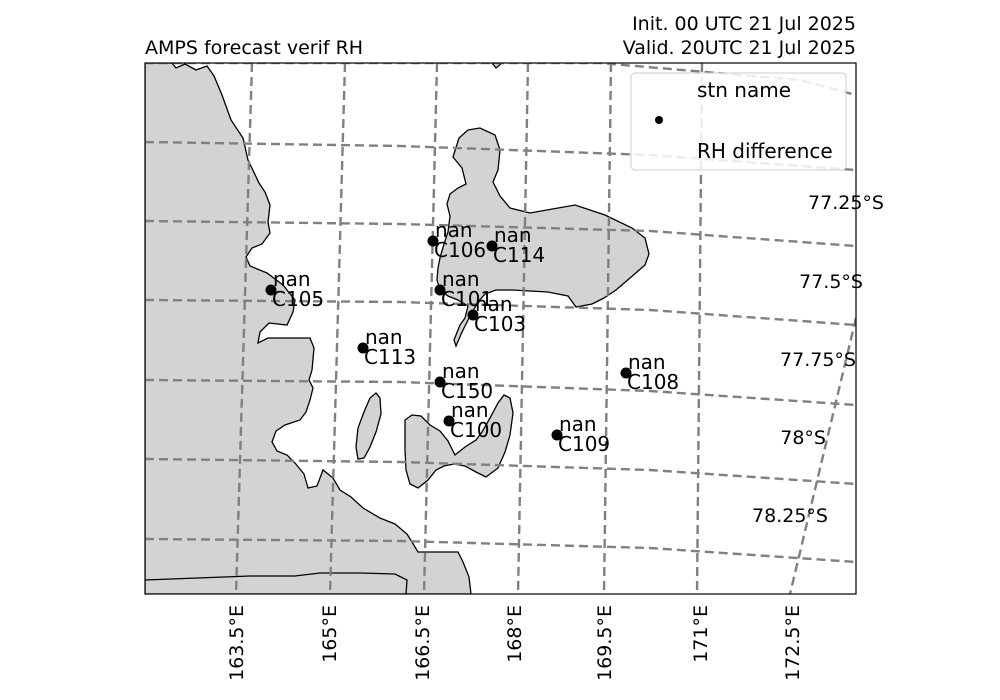 The height and width of the screenshot is (700, 1000). What do you see at coordinates (298, 299) in the screenshot?
I see `station-name-label: C105` at bounding box center [298, 299].